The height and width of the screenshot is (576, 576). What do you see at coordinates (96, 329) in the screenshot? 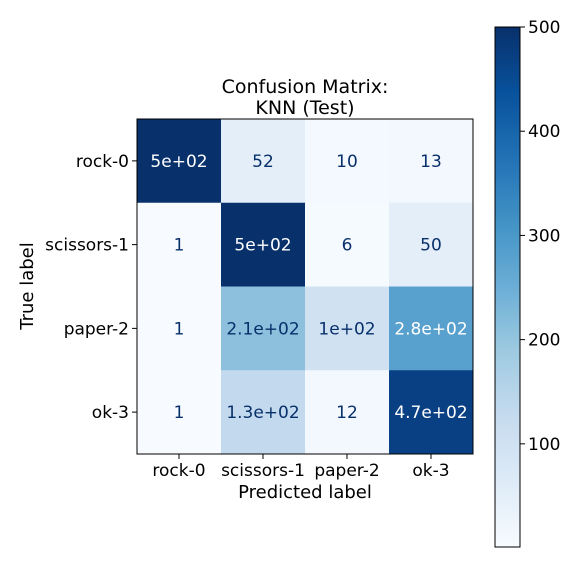
I see `y-tick-label: paper-2` at bounding box center [96, 329].